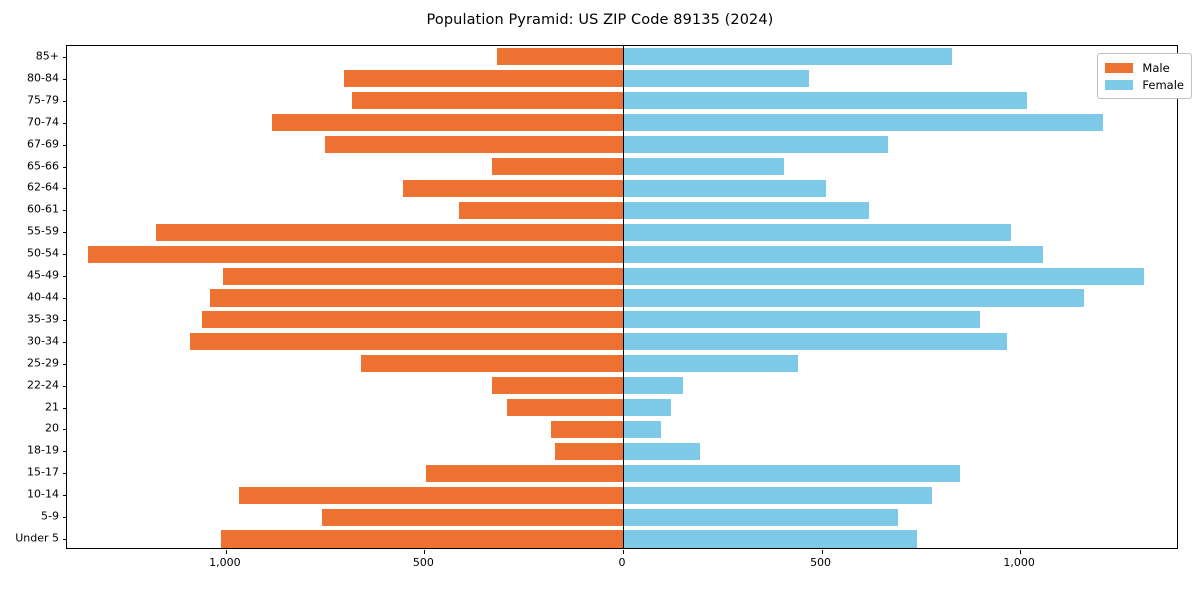 The image size is (1200, 600). What do you see at coordinates (43, 341) in the screenshot?
I see `y-axis-tick-label: 30-34` at bounding box center [43, 341].